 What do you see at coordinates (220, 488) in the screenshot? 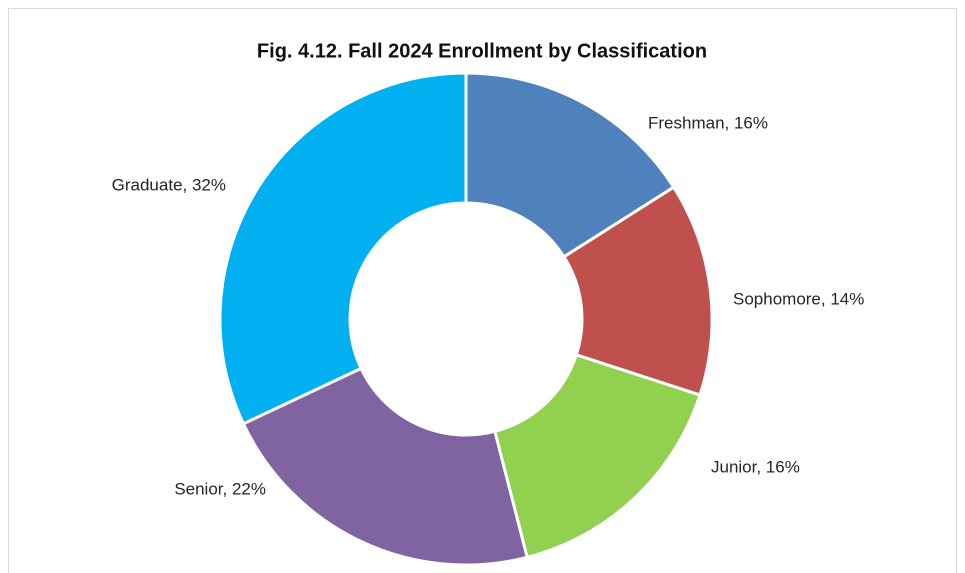
I see `data-label: Senior, 22%` at bounding box center [220, 488].